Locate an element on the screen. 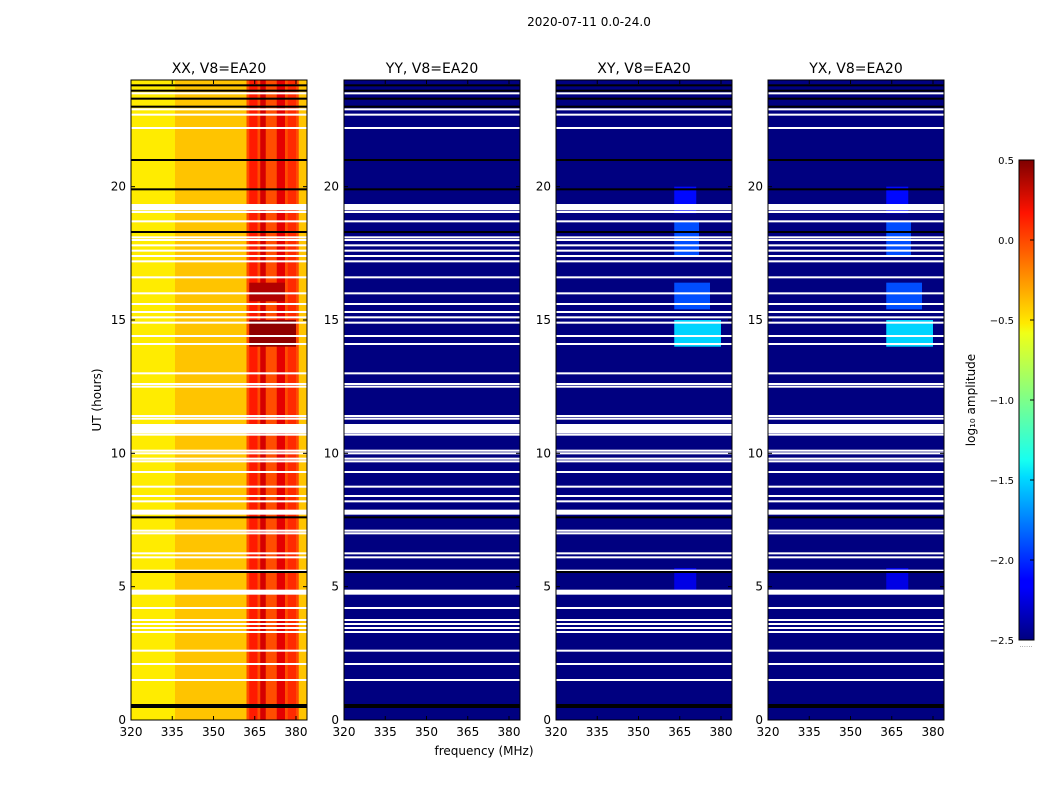  colorbar-tick-label: −1.5 is located at coordinates (1002, 481).